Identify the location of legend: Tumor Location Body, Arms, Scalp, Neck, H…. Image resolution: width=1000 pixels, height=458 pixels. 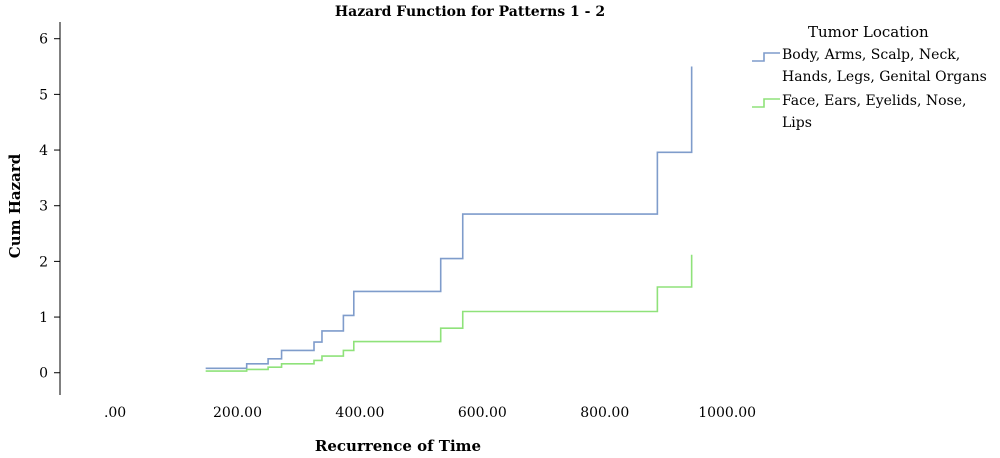
(869, 77).